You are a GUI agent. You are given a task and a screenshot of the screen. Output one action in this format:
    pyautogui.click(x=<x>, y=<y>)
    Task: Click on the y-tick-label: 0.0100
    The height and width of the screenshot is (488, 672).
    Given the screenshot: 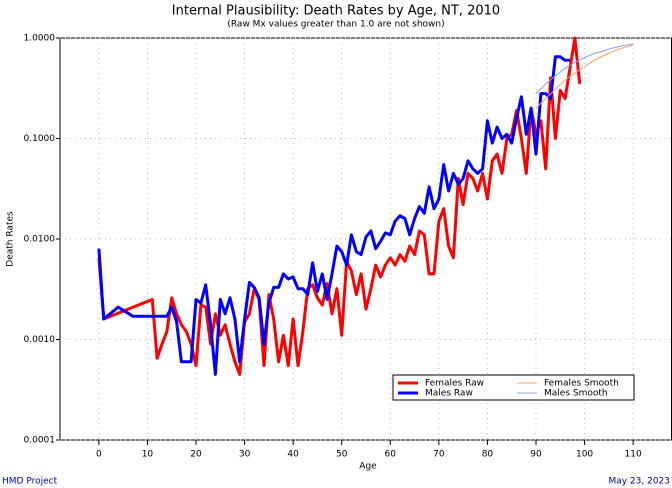 What is the action you would take?
    pyautogui.click(x=40, y=240)
    